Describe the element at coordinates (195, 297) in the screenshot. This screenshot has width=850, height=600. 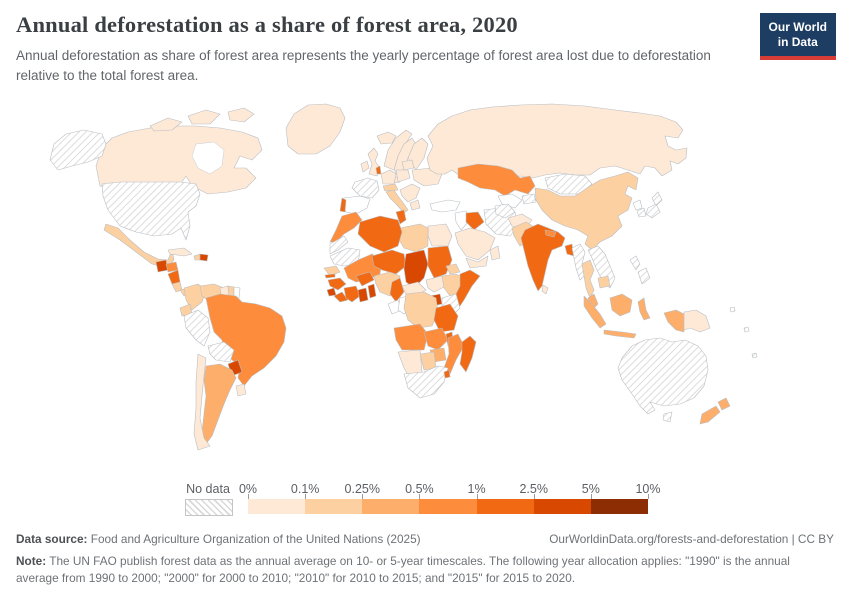
I see `country-colombia` at that location.